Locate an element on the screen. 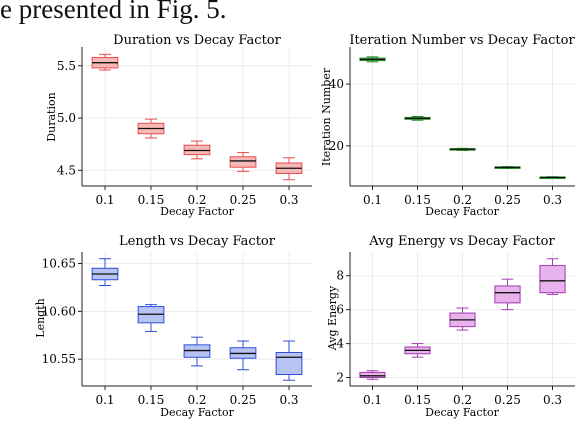 The image size is (576, 422). y-axis-label: Duration is located at coordinates (51, 116).